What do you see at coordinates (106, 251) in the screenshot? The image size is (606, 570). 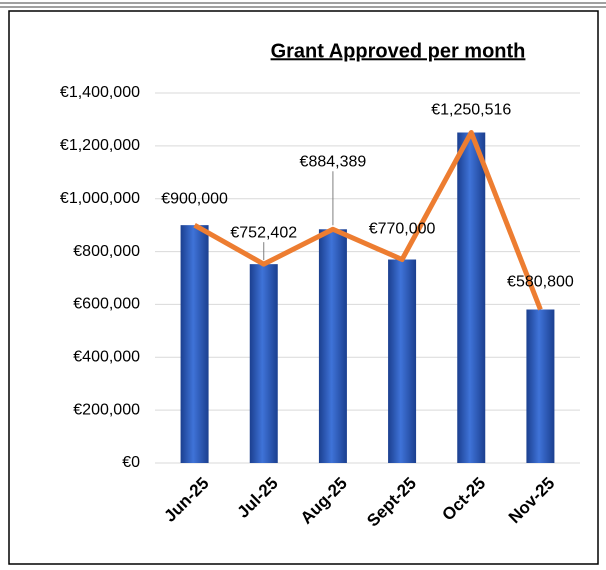 I see `y-tick-label: €800,000` at bounding box center [106, 251].